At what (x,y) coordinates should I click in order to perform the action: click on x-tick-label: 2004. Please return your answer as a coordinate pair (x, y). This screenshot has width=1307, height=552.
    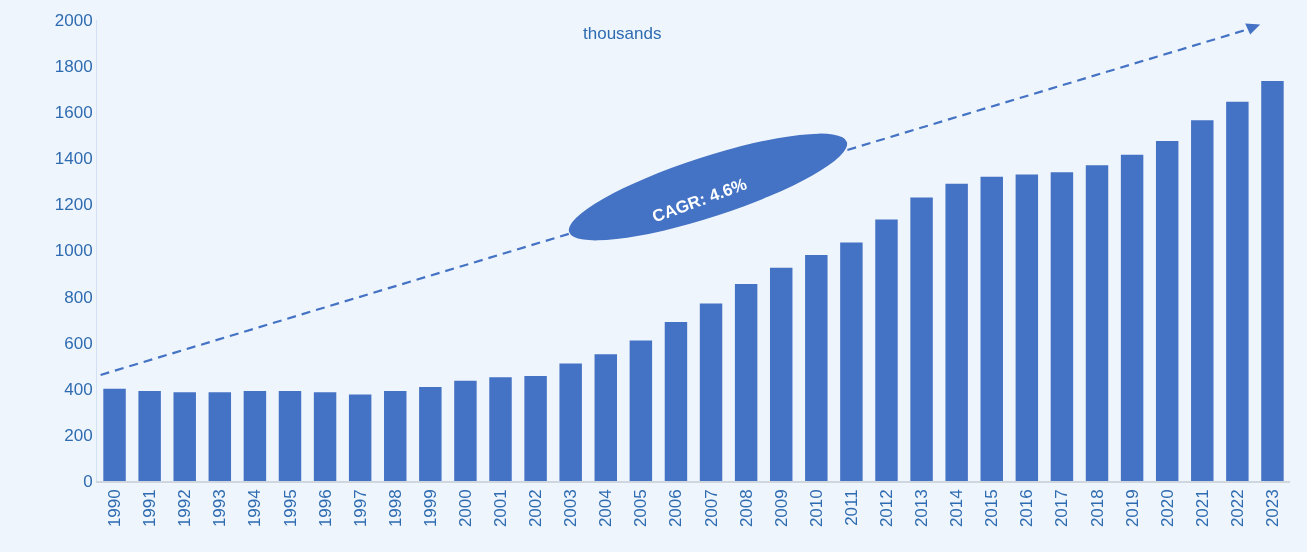
    Looking at the image, I should click on (606, 508).